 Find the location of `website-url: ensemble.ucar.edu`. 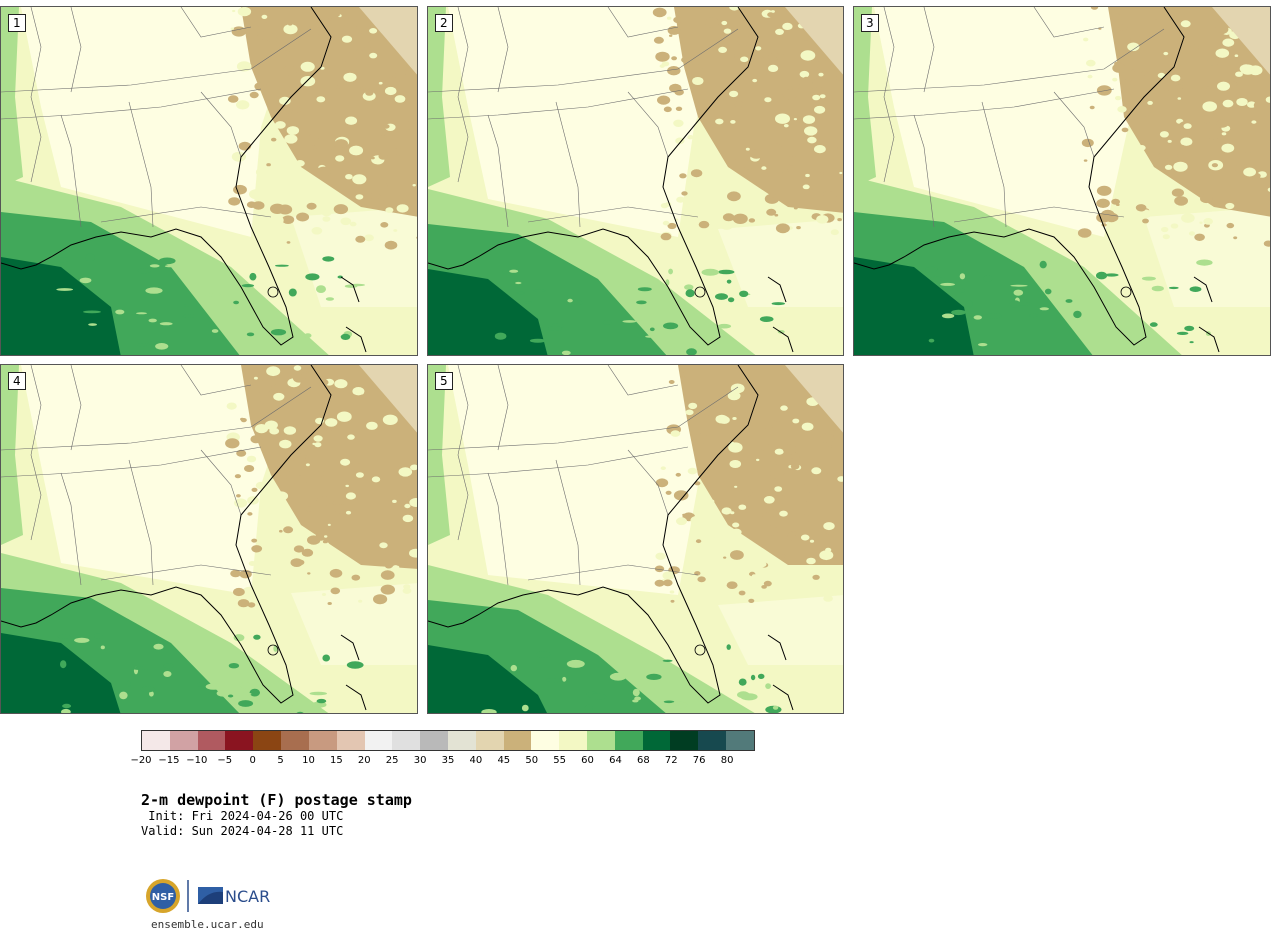

website-url: ensemble.ucar.edu is located at coordinates (207, 924).